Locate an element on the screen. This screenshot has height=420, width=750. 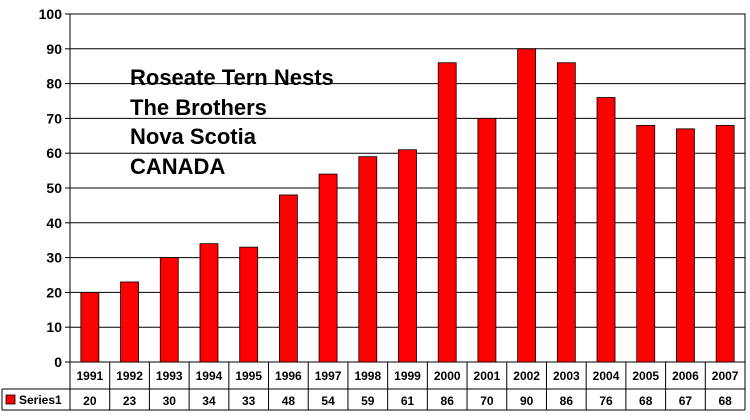
table-value: 76 is located at coordinates (606, 401).